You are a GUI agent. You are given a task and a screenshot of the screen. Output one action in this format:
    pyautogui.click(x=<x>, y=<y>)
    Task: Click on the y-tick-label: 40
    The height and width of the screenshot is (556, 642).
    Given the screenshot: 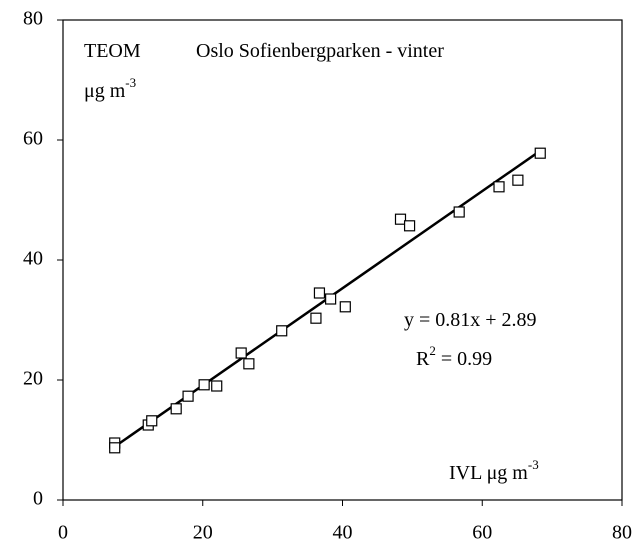 What is the action you would take?
    pyautogui.click(x=33, y=259)
    